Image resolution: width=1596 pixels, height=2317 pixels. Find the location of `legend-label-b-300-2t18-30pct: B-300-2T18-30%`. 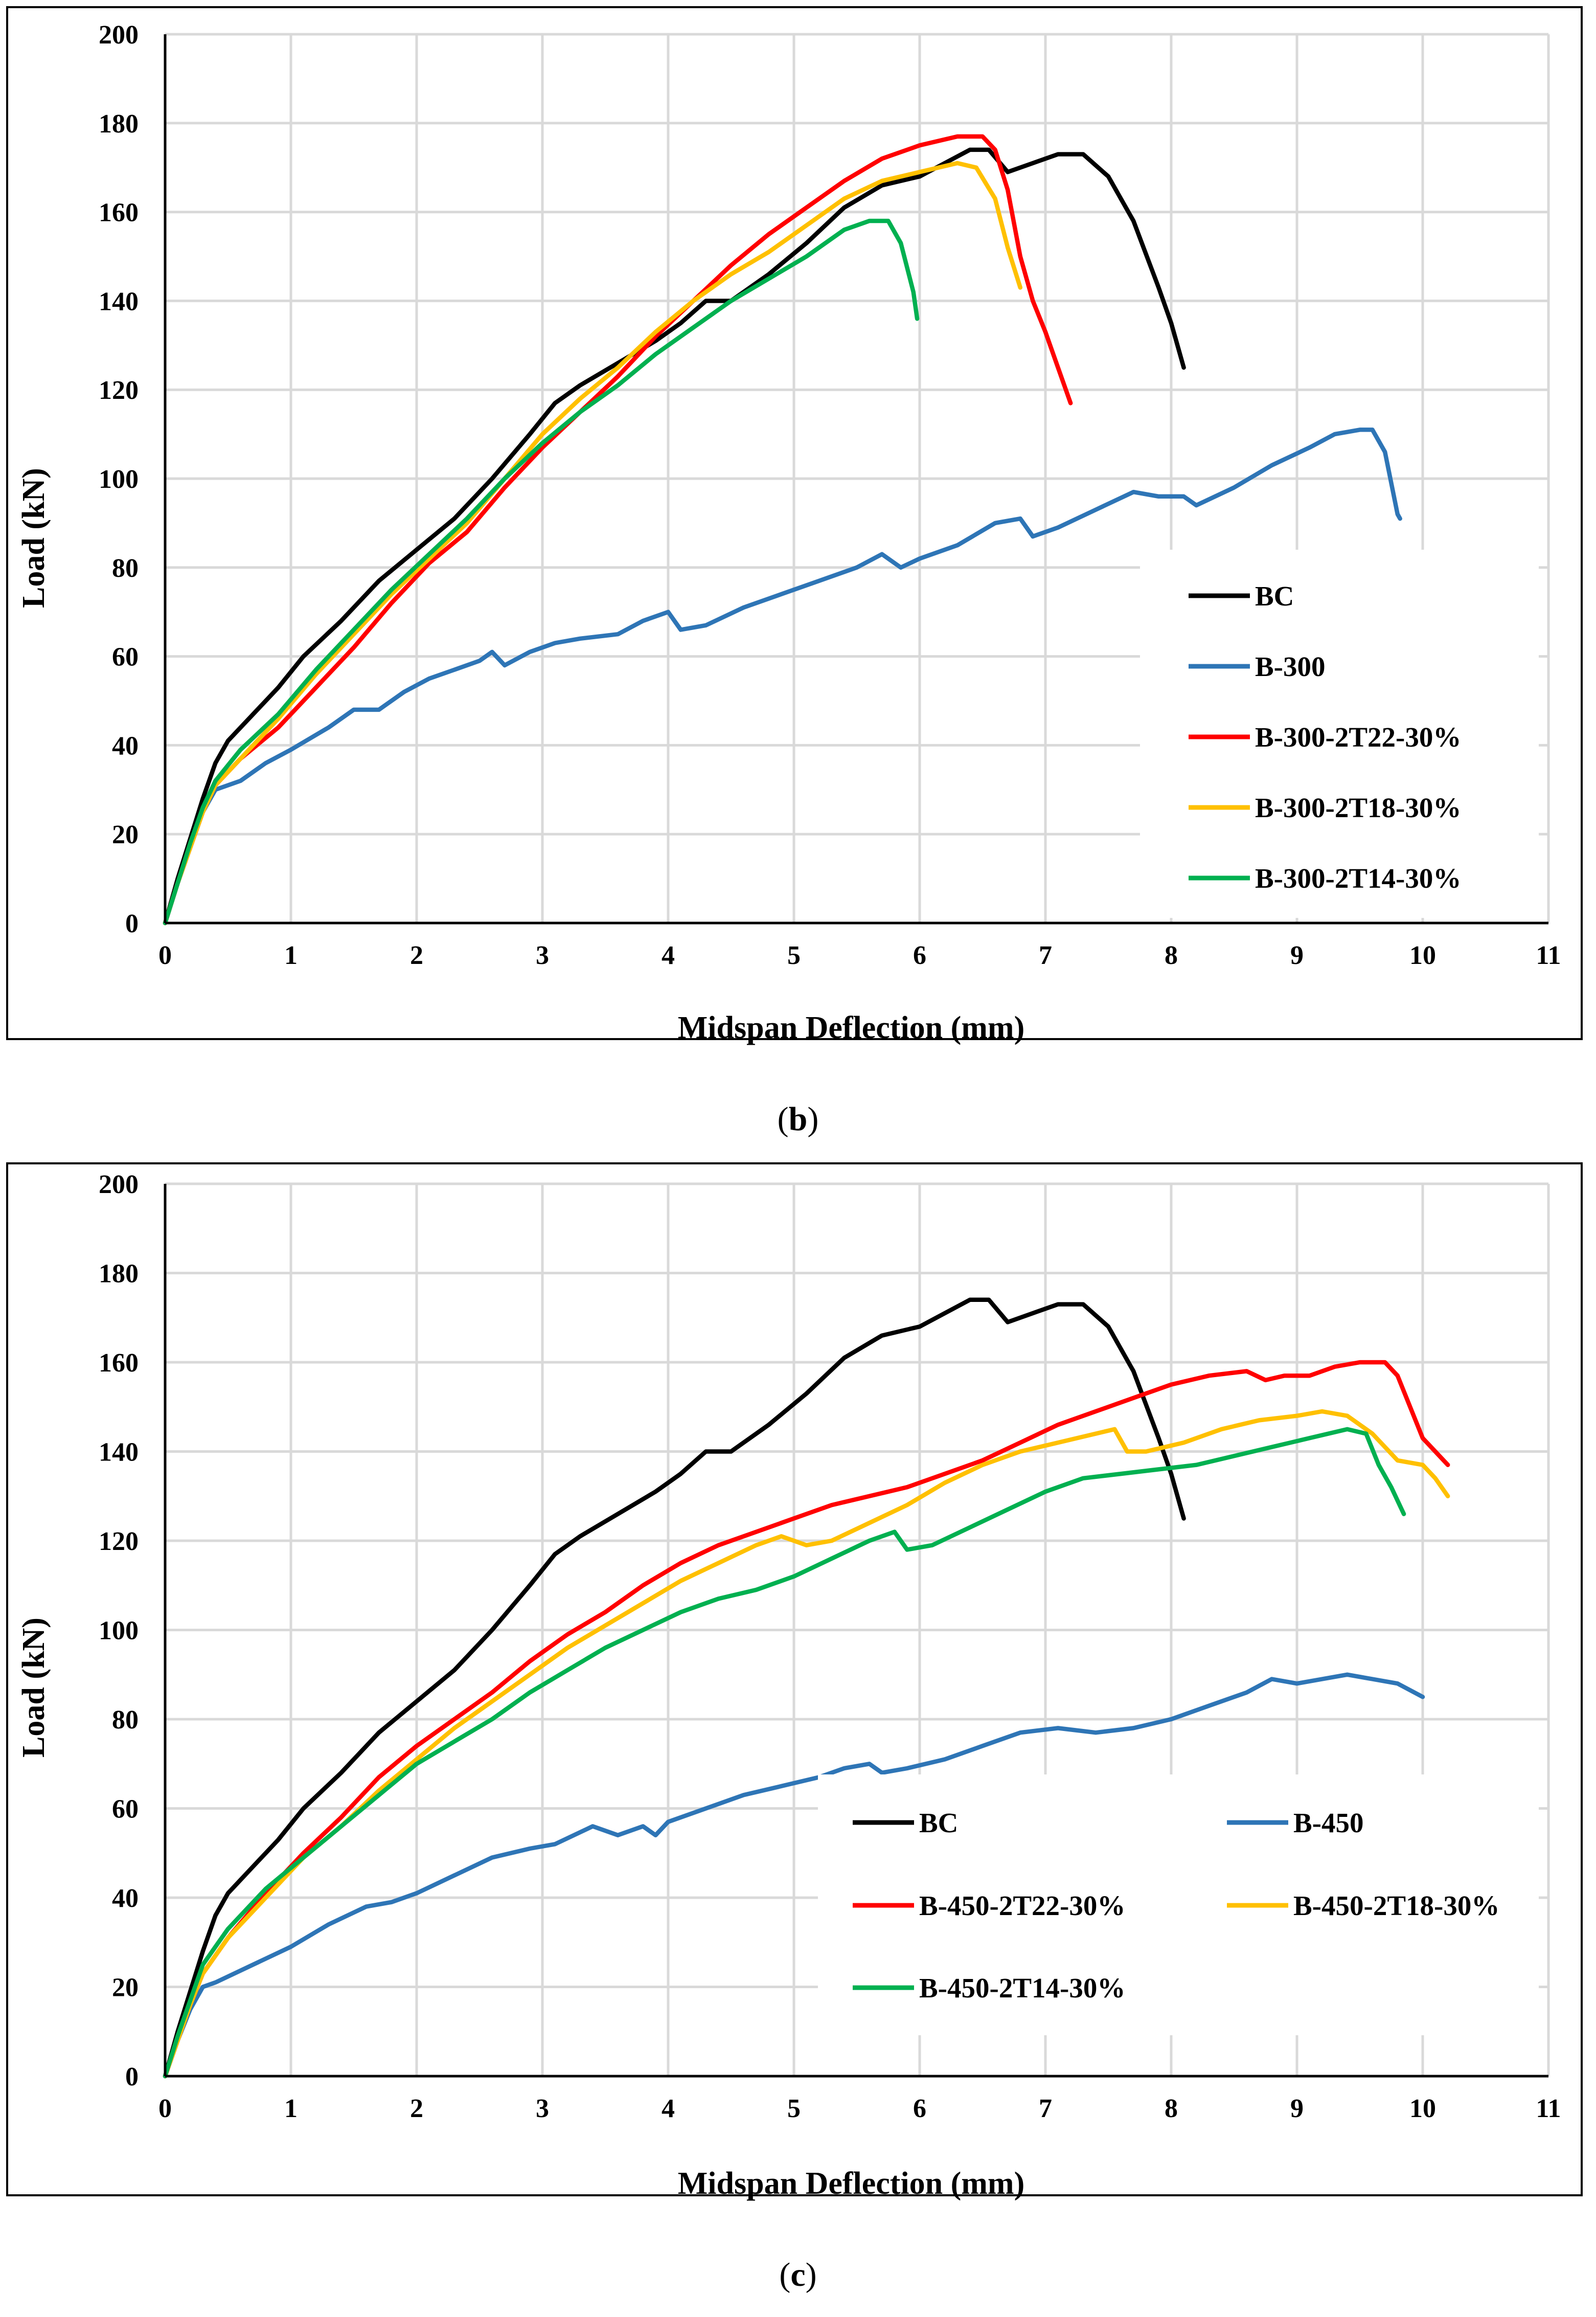

legend-label-b-300-2t18-30pct: B-300-2T18-30% is located at coordinates (1358, 807).